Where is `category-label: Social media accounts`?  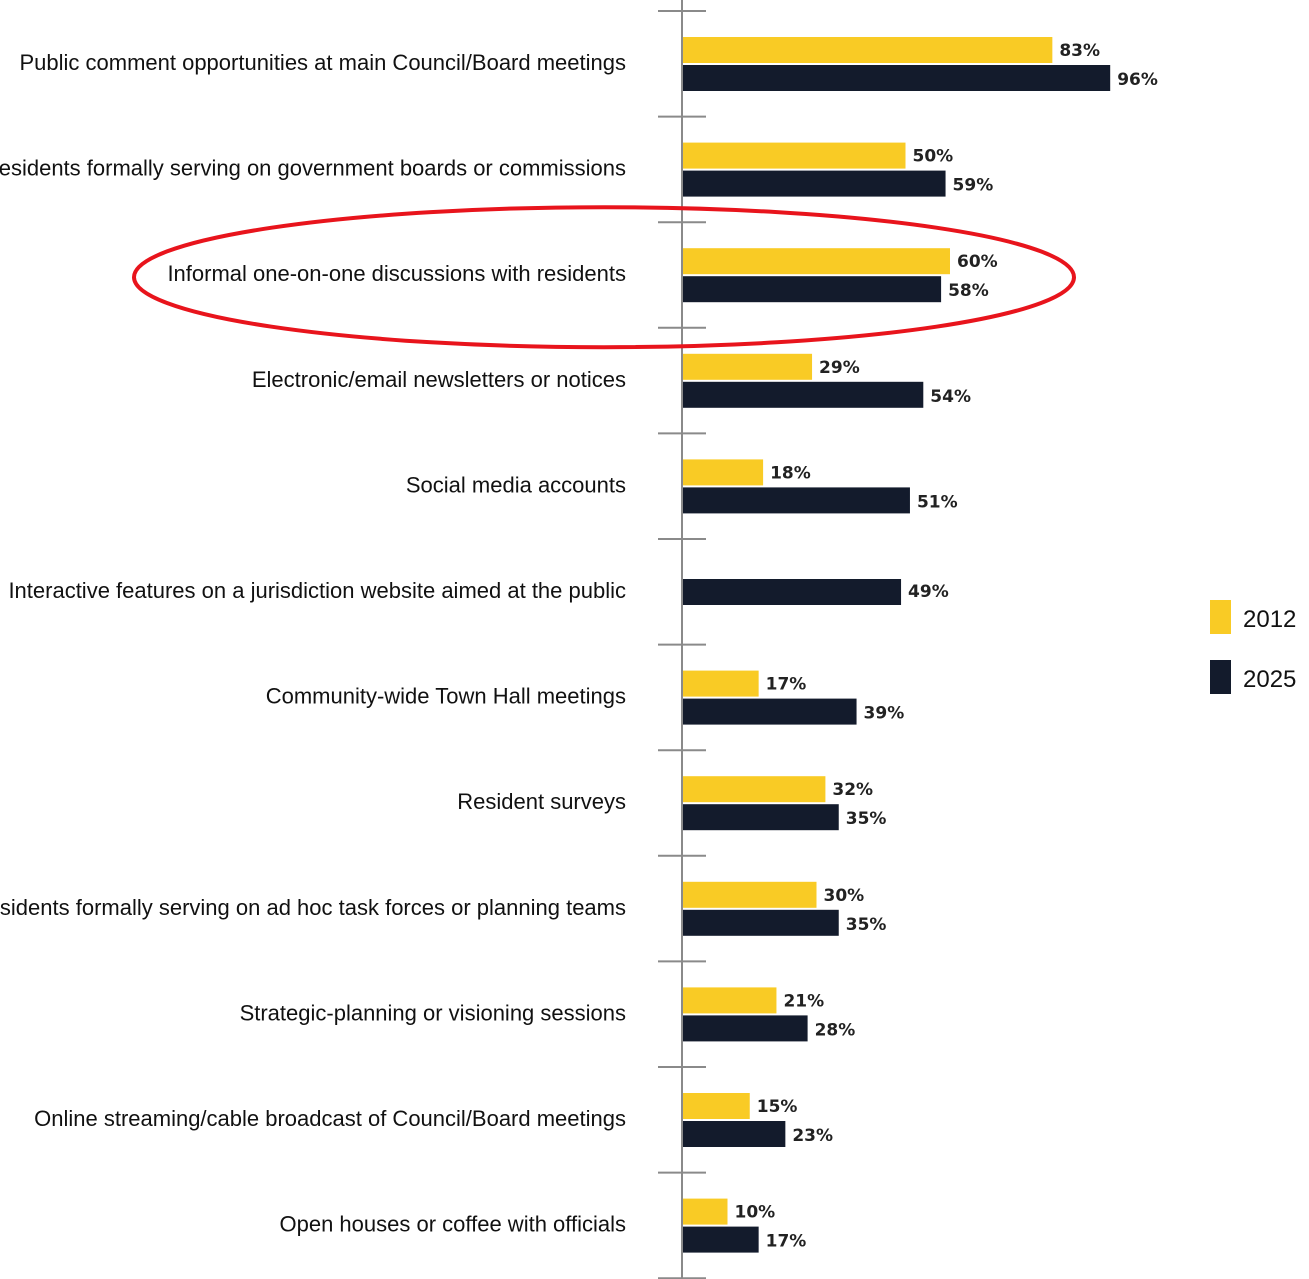
category-label: Social media accounts is located at coordinates (516, 484).